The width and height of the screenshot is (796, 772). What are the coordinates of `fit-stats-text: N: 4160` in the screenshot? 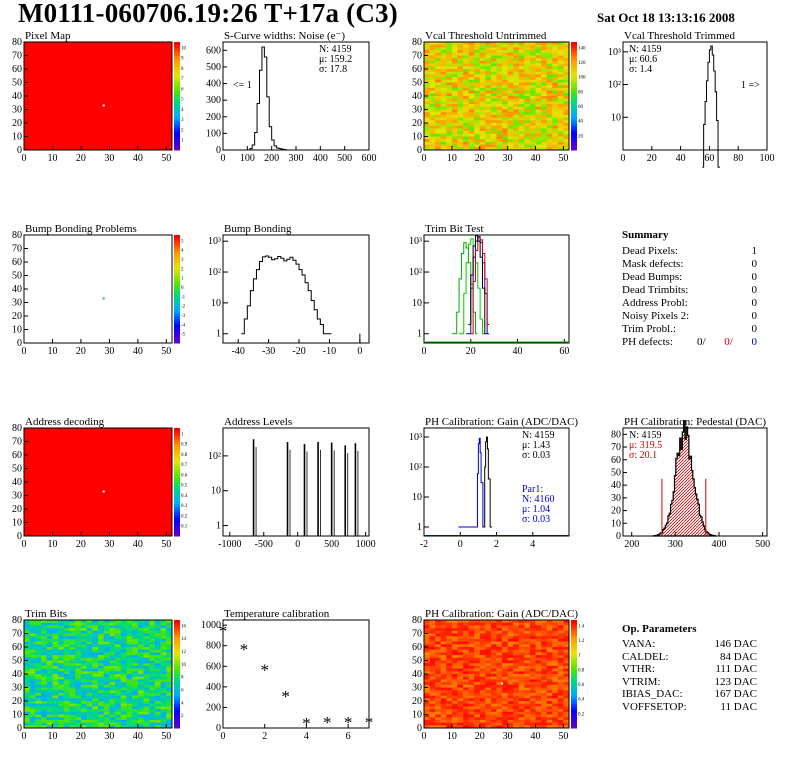 It's located at (538, 499).